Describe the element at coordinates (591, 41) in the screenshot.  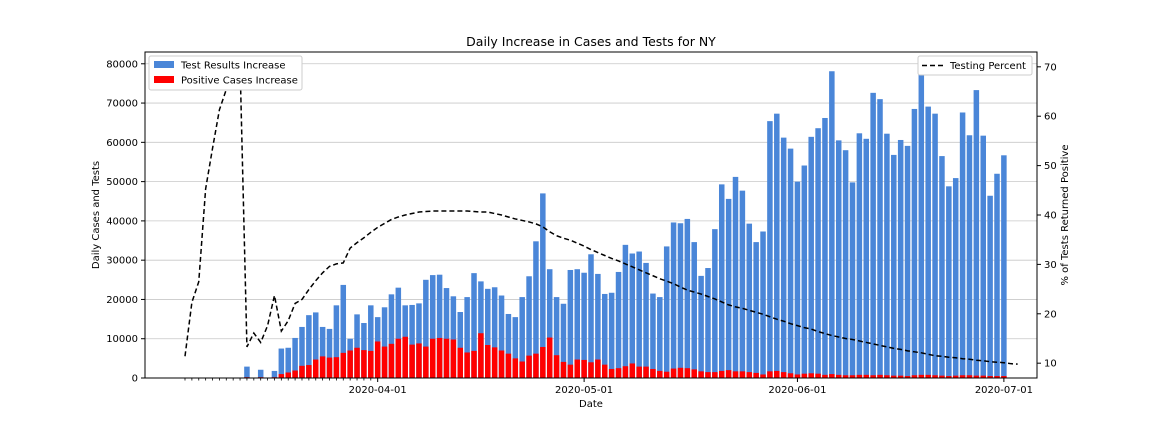
I see `chart-title: Daily Increase in Cases and Tests for NY` at that location.